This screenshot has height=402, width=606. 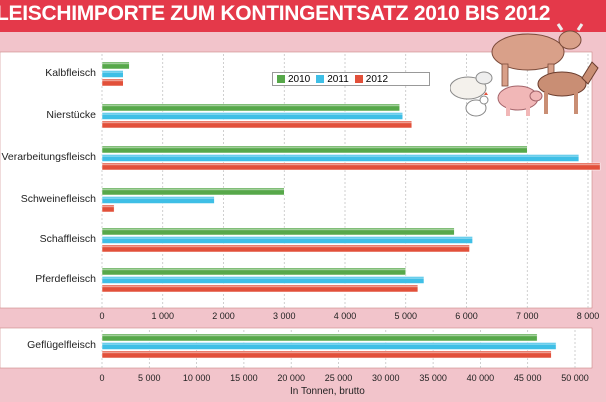 What do you see at coordinates (71, 115) in the screenshot?
I see `category-label: Nierstücke` at bounding box center [71, 115].